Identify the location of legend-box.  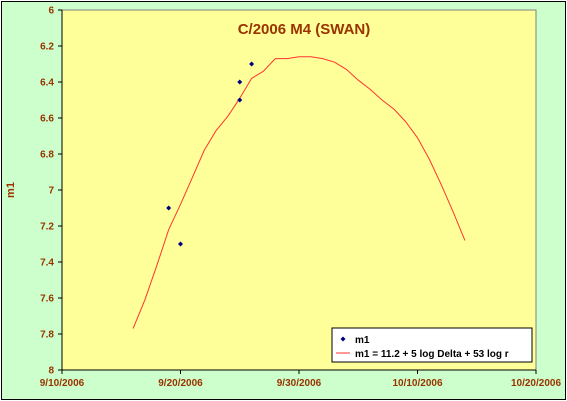
(432, 345).